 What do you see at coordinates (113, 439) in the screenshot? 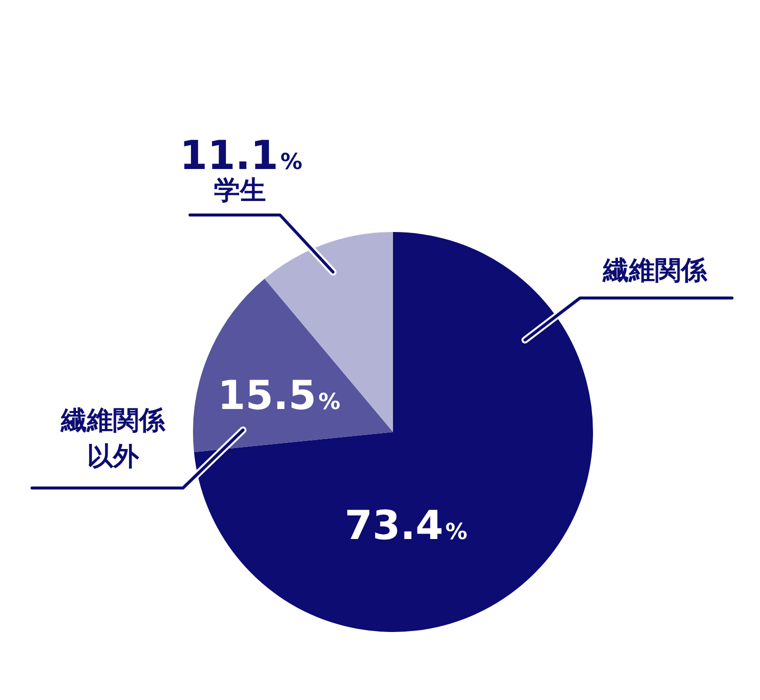
I see `slice-label: 繊維関係以外` at bounding box center [113, 439].